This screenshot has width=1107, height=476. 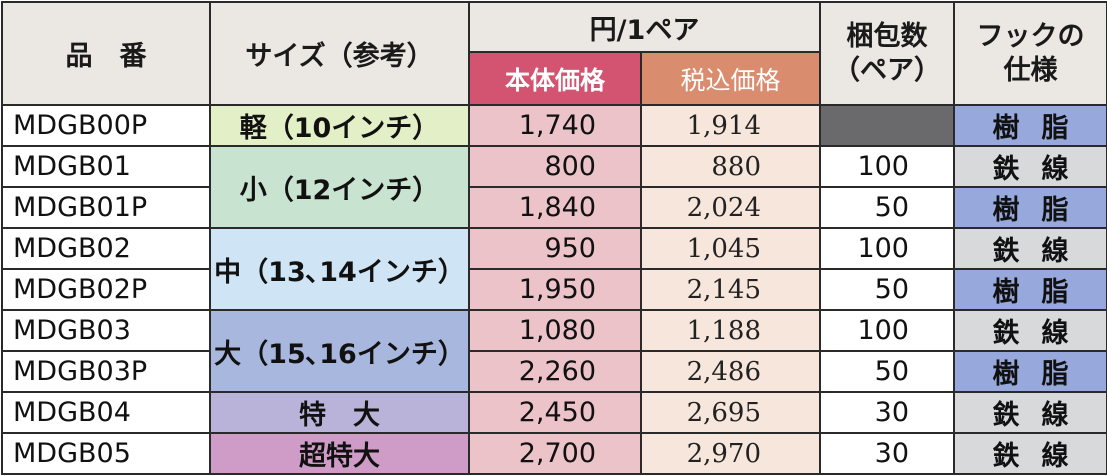 I want to click on product-code: MDGB00P, so click(x=106, y=125).